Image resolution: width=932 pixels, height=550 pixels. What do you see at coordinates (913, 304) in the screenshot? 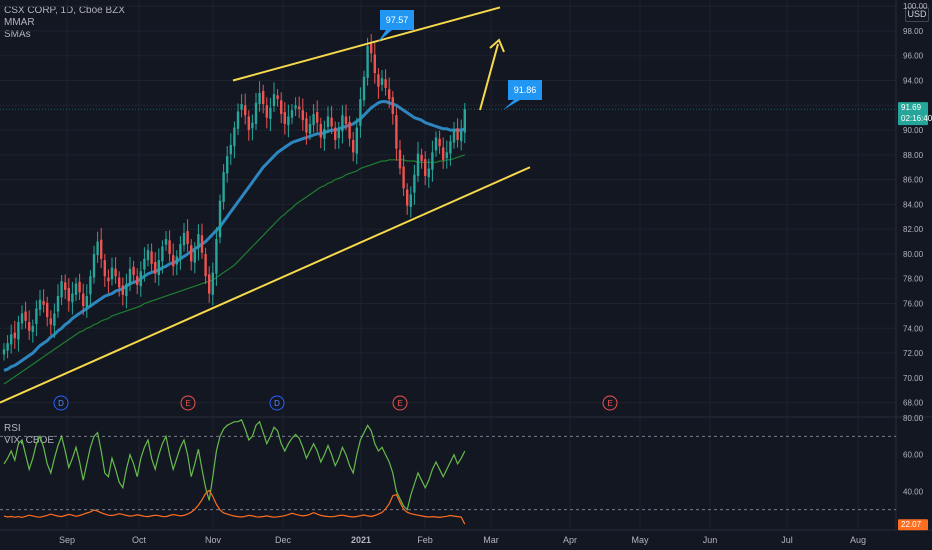
I see `price-tick-label: 76.00` at bounding box center [913, 304].